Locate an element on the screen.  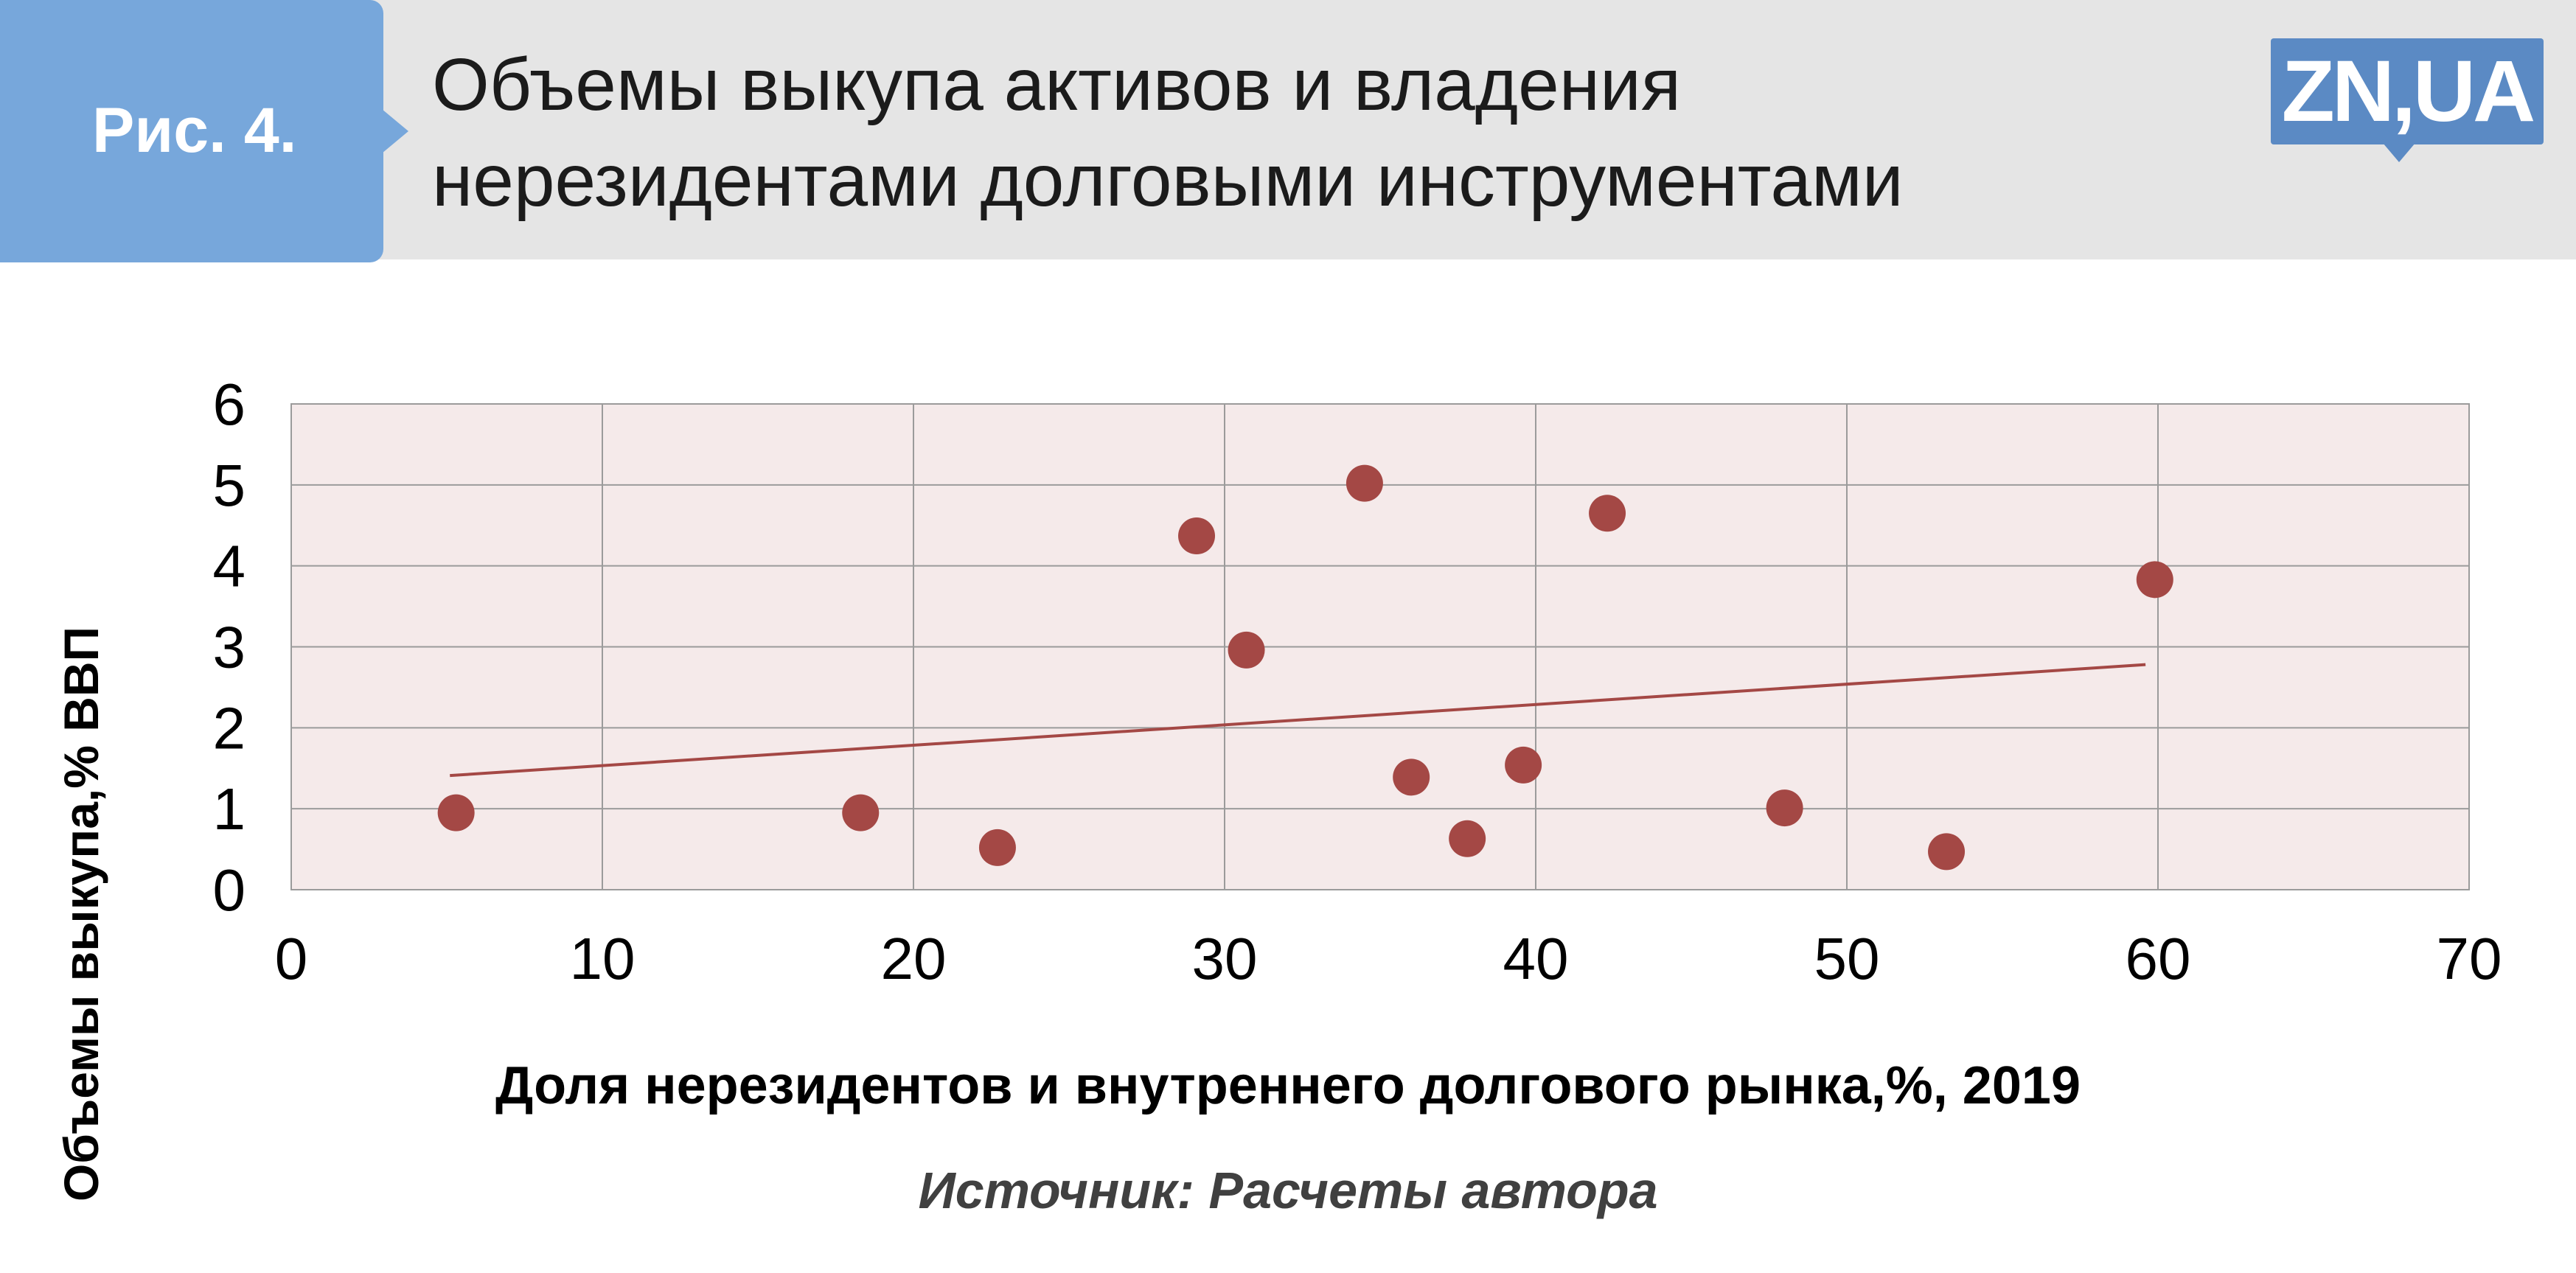
x-tick-label: 20 is located at coordinates (914, 959).